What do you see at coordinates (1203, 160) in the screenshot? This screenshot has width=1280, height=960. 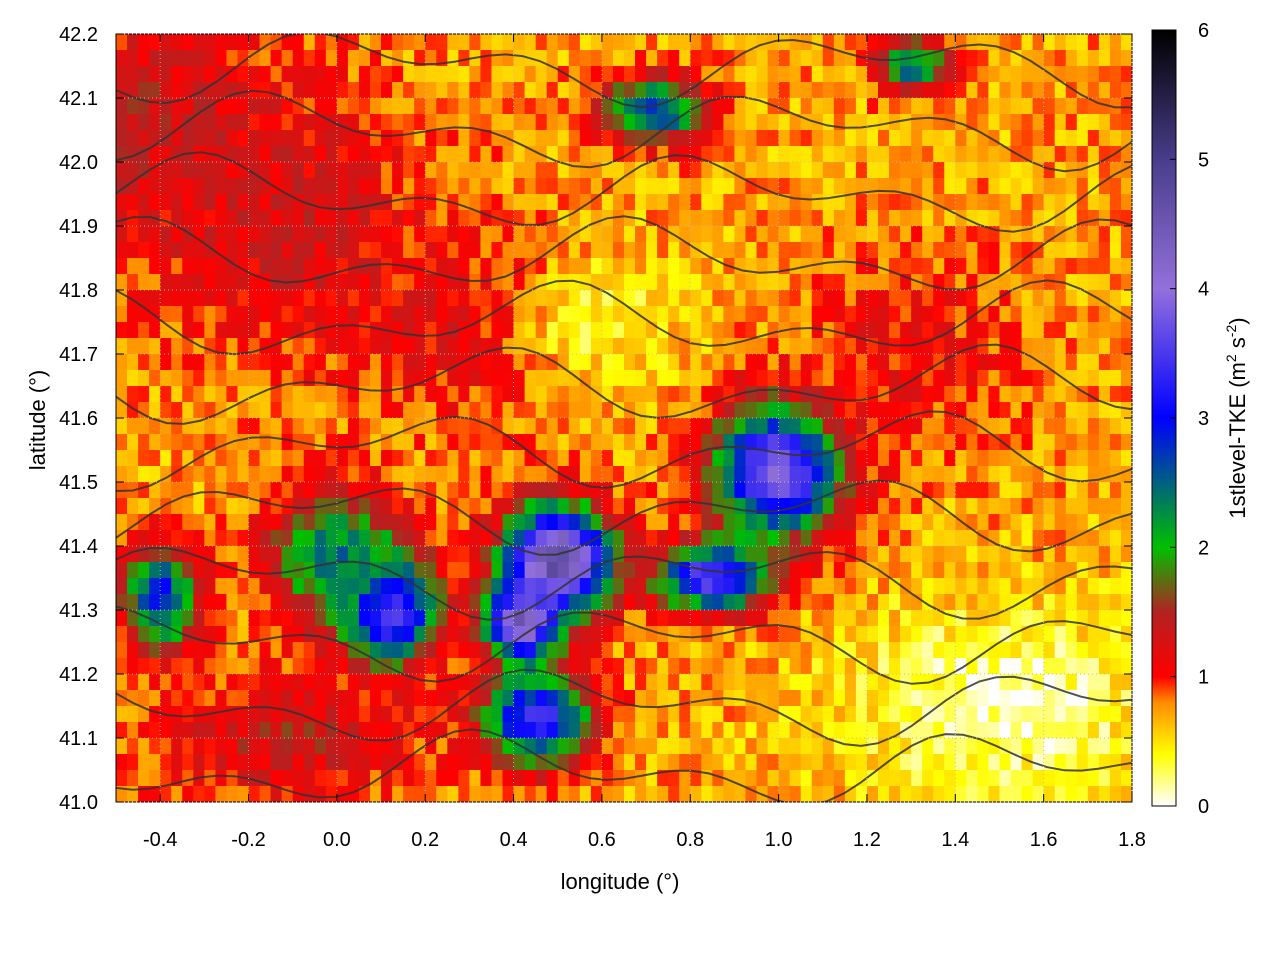 I see `colorbar-tick-label: 5` at bounding box center [1203, 160].